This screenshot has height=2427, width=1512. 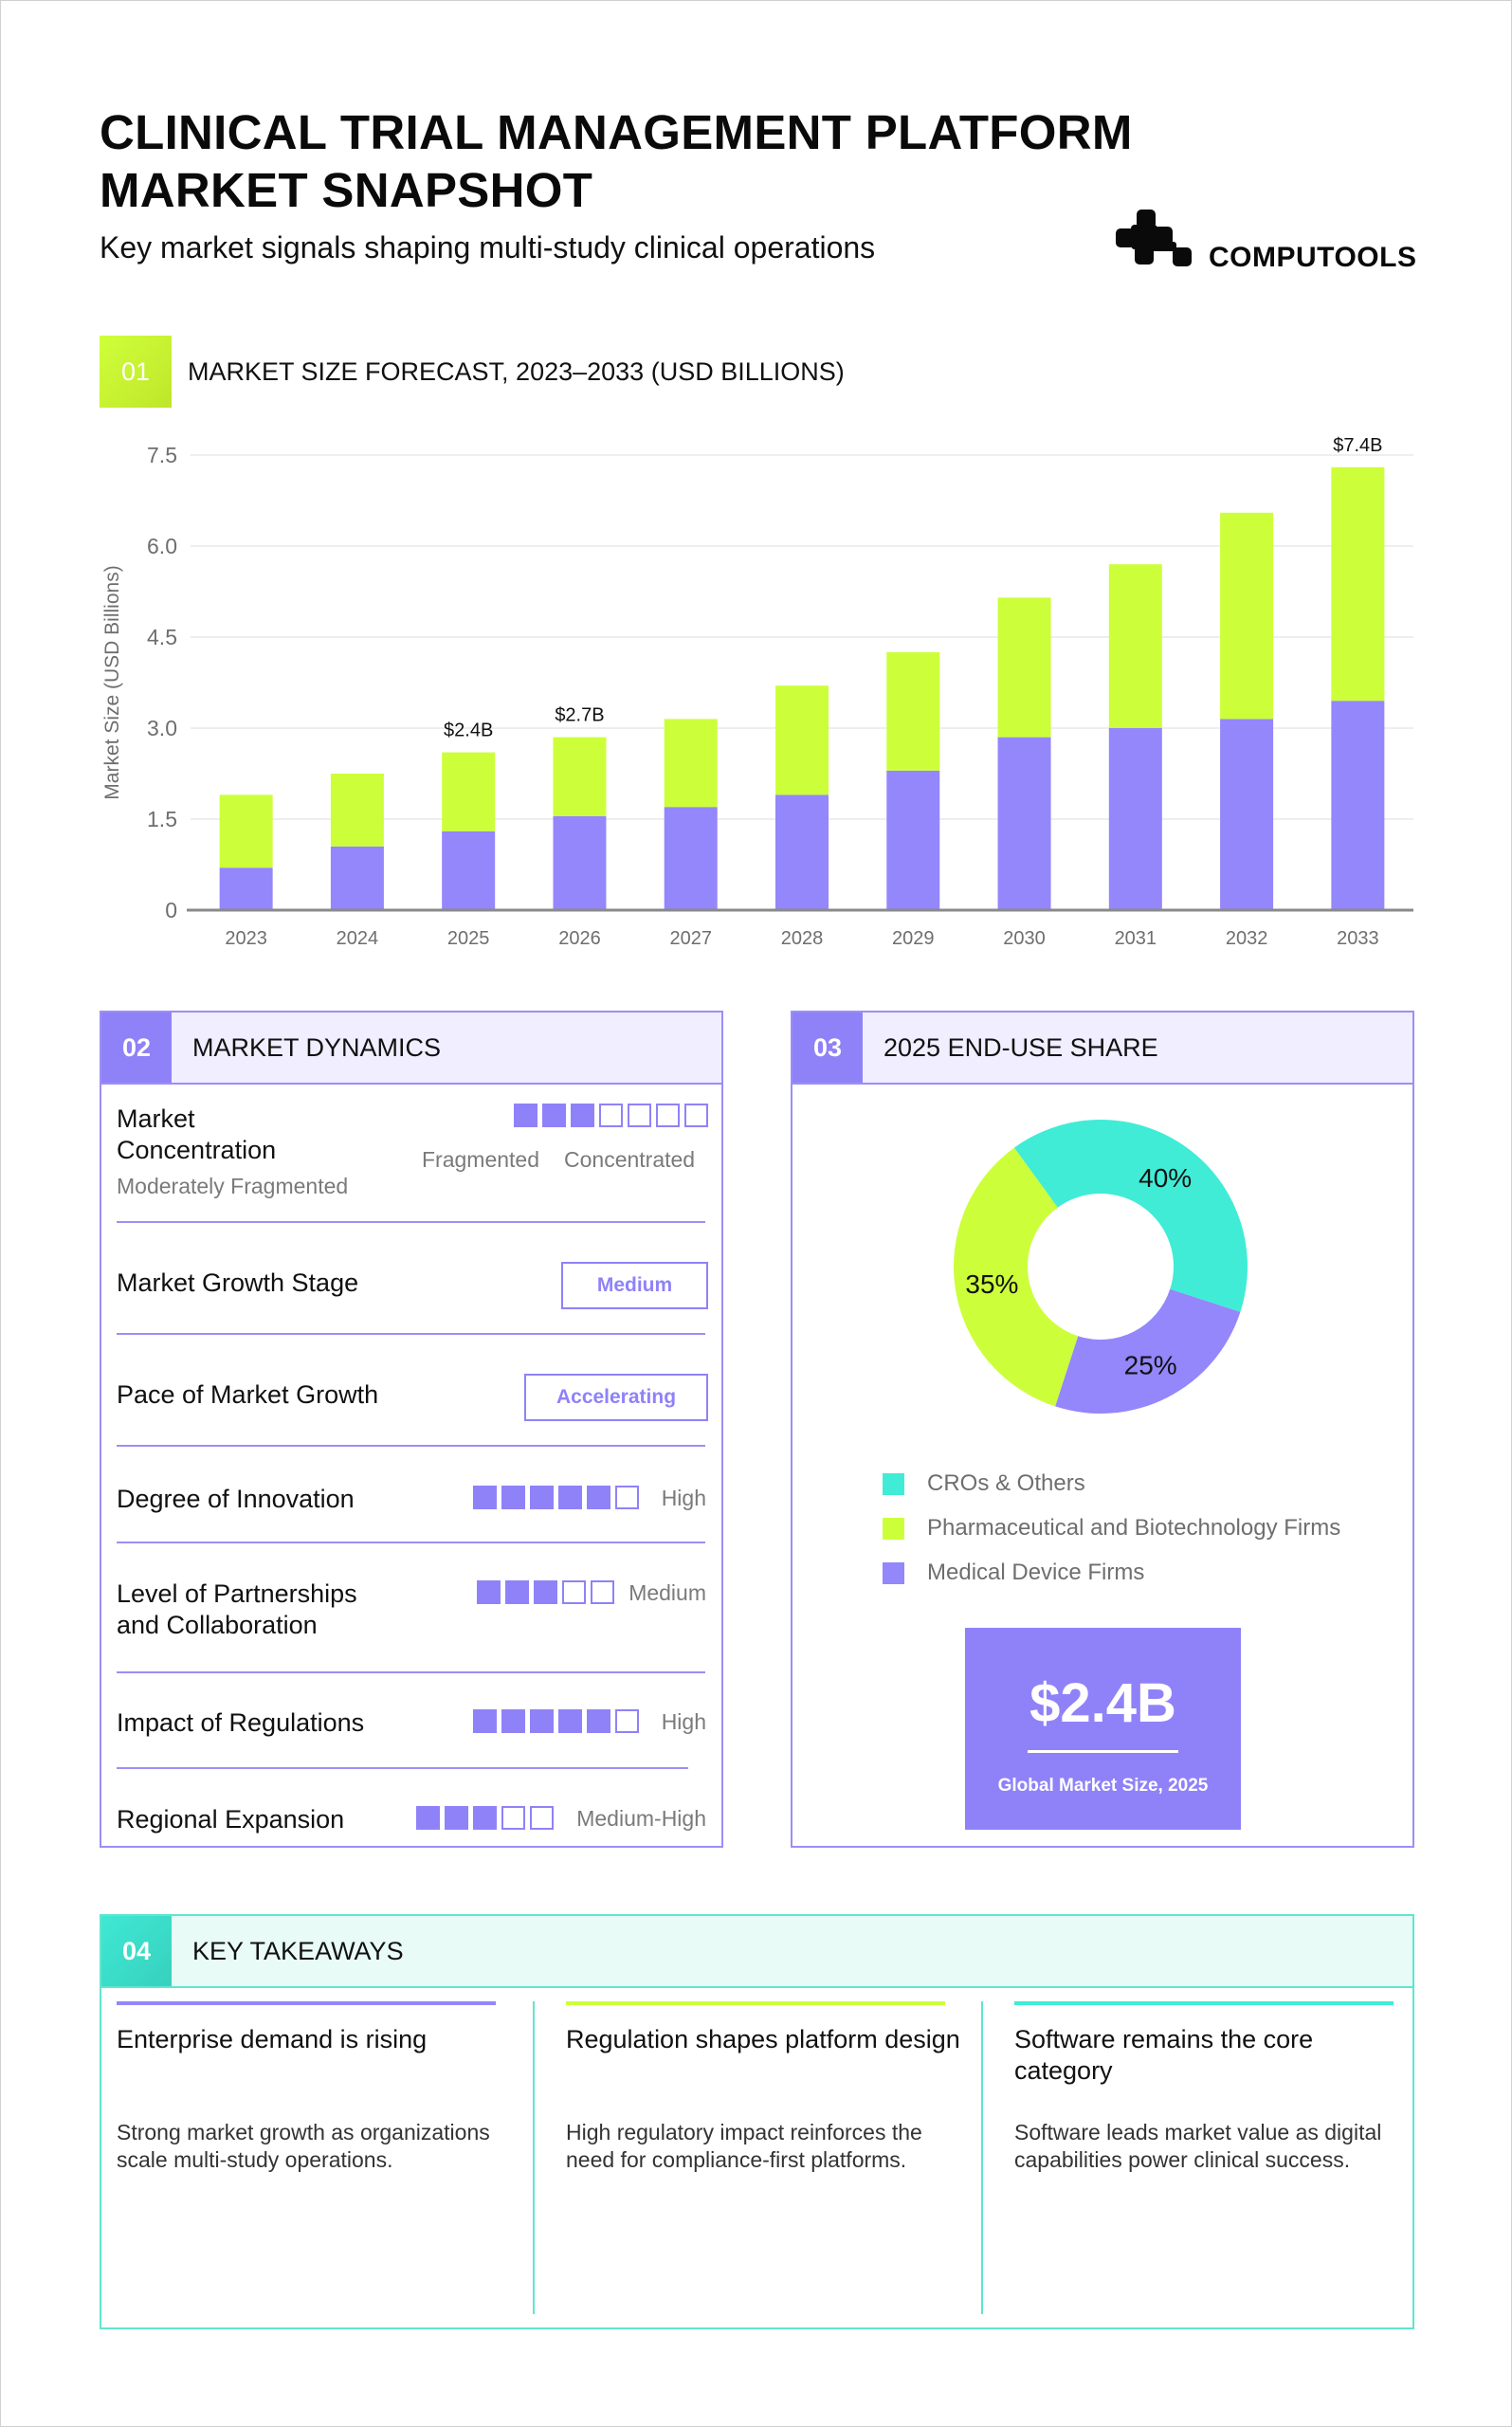 I want to click on brand-logo: COMPUTOOLS, so click(x=1268, y=243).